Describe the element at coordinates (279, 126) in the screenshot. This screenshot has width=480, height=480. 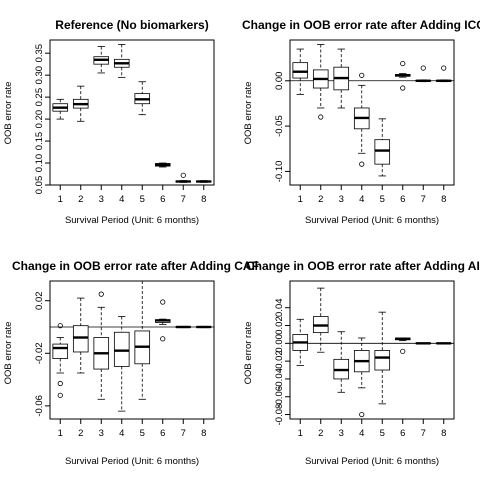
I see `y-tick-label: -0.05` at that location.